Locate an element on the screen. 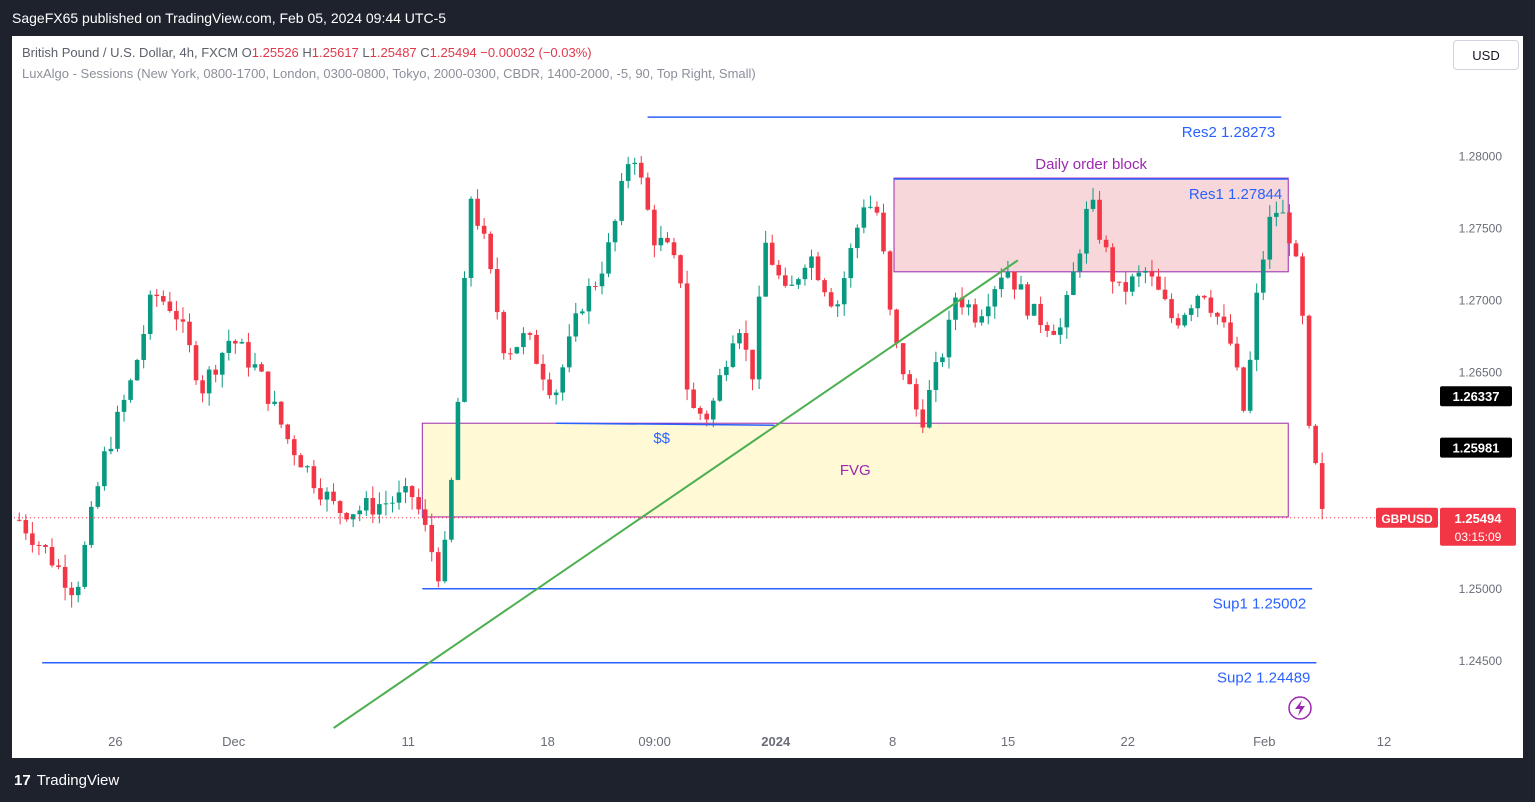 This screenshot has height=802, width=1535. y-tick-label: 1.24500 is located at coordinates (1481, 661).